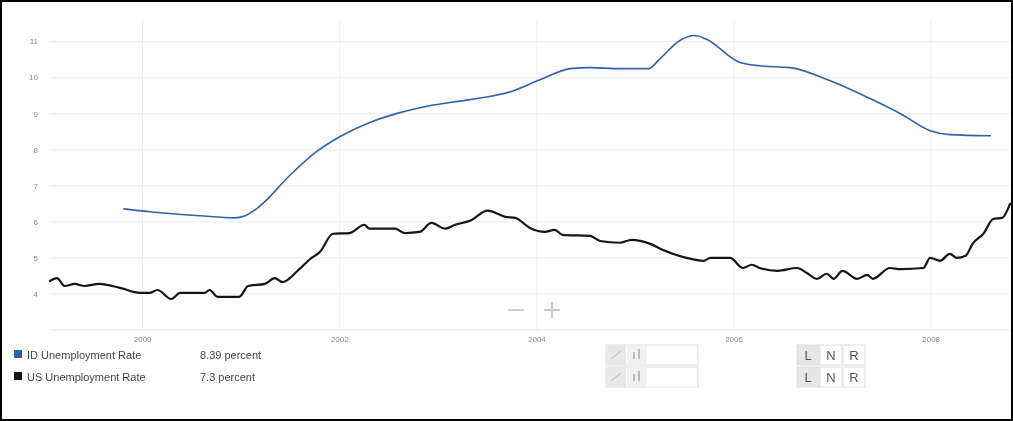 This screenshot has width=1013, height=421. I want to click on x-tick-label: 2004, so click(537, 339).